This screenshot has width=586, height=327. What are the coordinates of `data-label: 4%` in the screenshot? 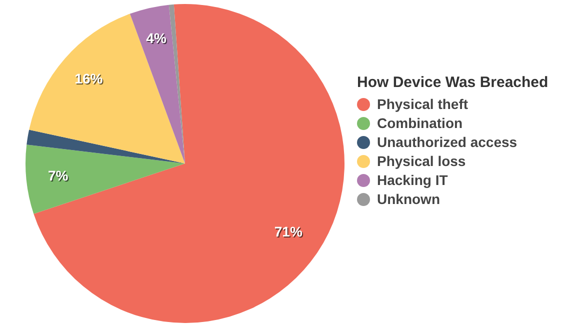 It's located at (157, 39).